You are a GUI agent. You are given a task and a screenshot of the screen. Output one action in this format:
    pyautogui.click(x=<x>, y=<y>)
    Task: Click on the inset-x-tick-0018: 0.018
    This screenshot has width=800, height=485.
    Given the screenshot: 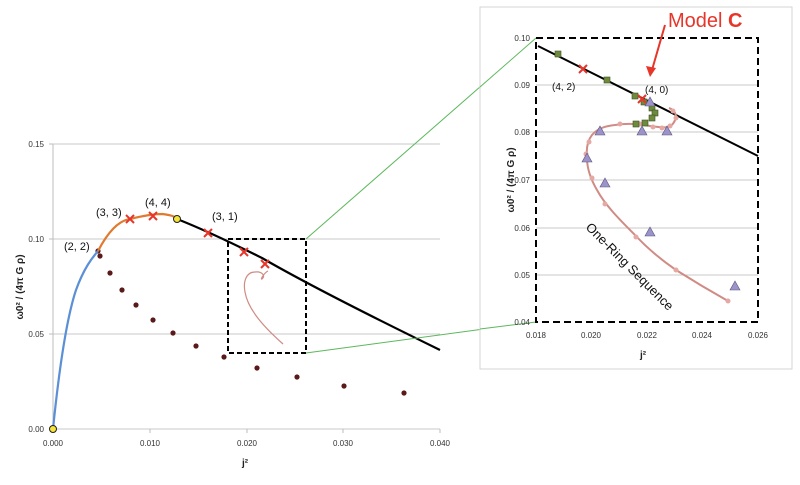 What is the action you would take?
    pyautogui.click(x=536, y=335)
    